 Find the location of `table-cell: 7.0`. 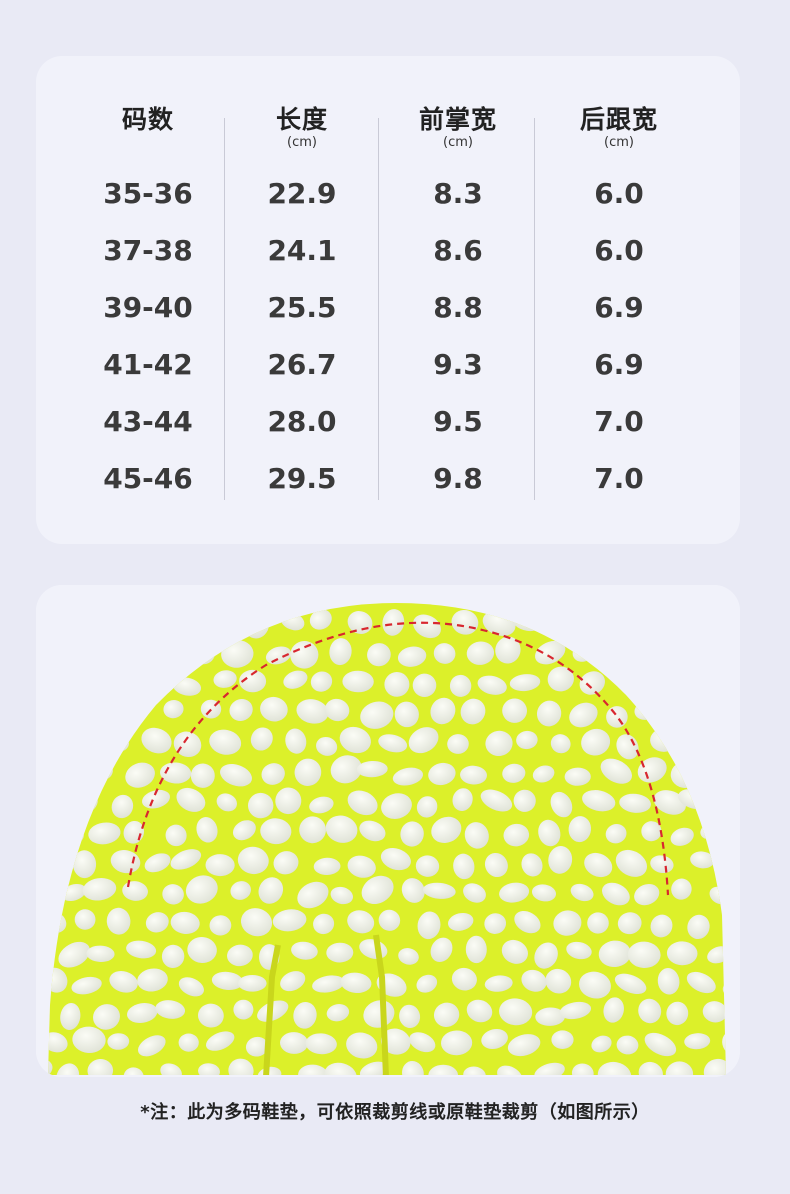

table-cell: 7.0 is located at coordinates (619, 478).